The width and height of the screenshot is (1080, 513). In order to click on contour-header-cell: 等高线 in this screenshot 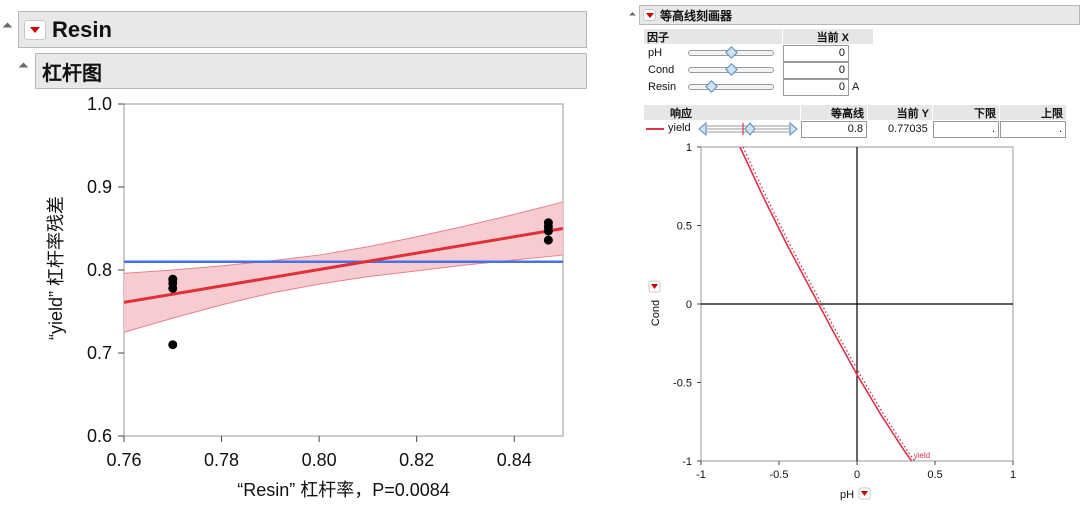, I will do `click(834, 112)`.